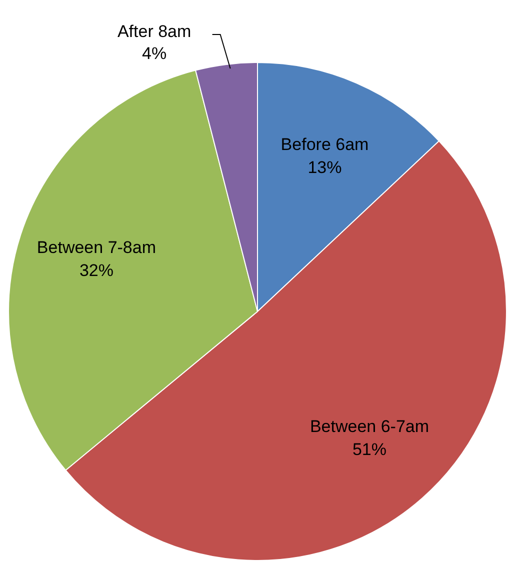 The height and width of the screenshot is (565, 507). I want to click on slice-label: Between 7-8am, so click(96, 247).